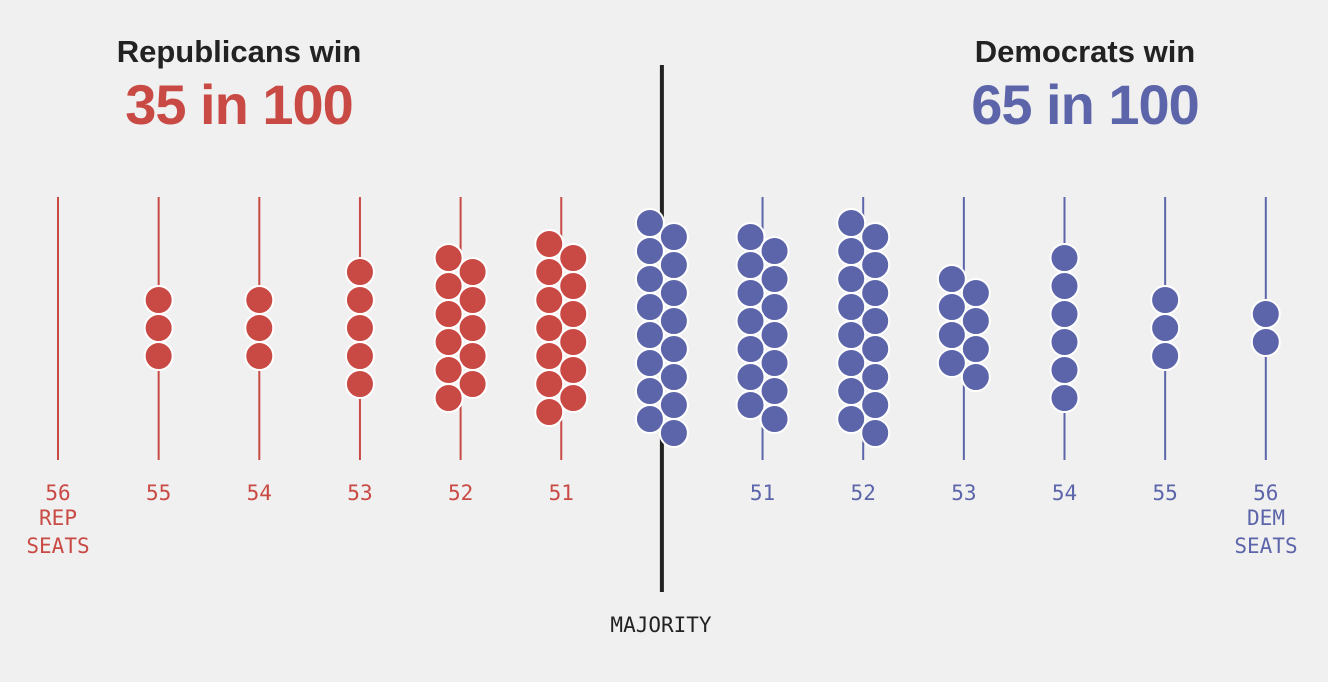 Image resolution: width=1328 pixels, height=682 pixels. I want to click on dem-note: DEM SEATS, so click(1266, 532).